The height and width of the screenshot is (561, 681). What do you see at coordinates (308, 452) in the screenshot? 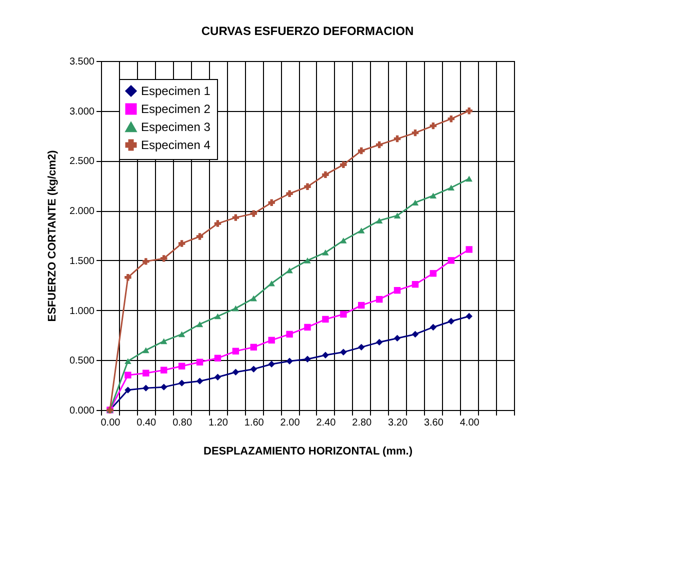
I see `x-axis-title: DESPLAZAMIENTO HORIZONTAL (mm.)` at bounding box center [308, 452].